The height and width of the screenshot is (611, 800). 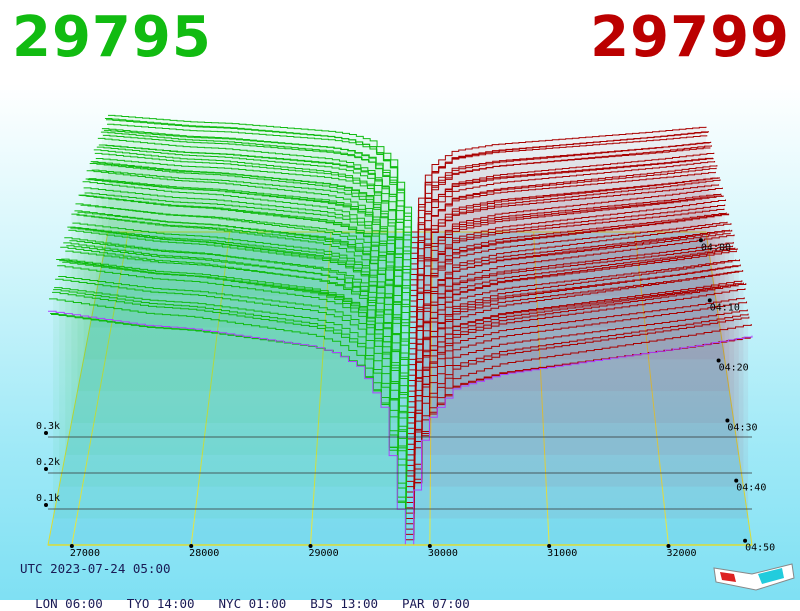 What do you see at coordinates (681, 553) in the screenshot?
I see `price-tick-label-5: 32000` at bounding box center [681, 553].